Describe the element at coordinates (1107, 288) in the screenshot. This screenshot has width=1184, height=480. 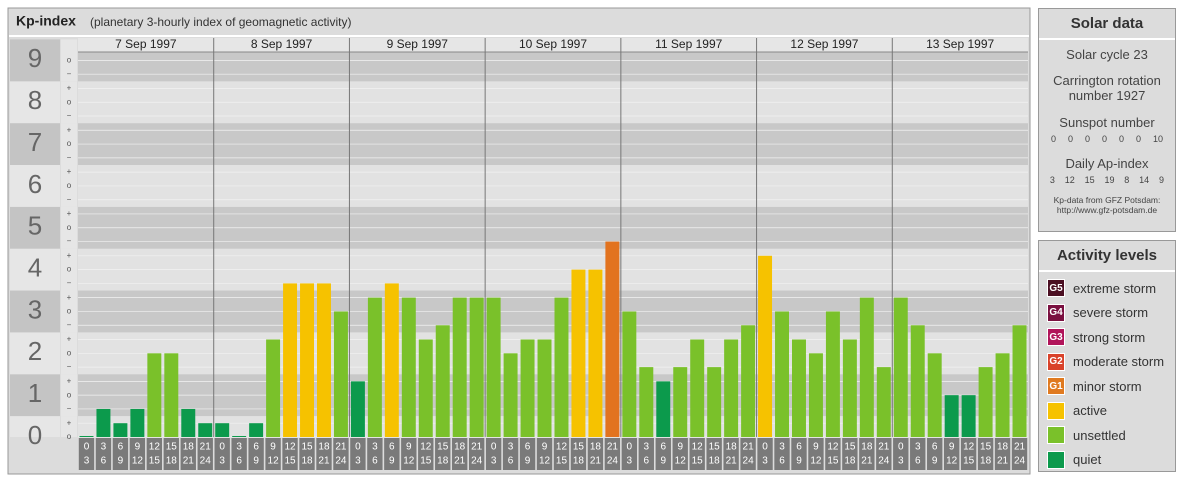
I see `legend-entry: G5 extreme storm` at that location.